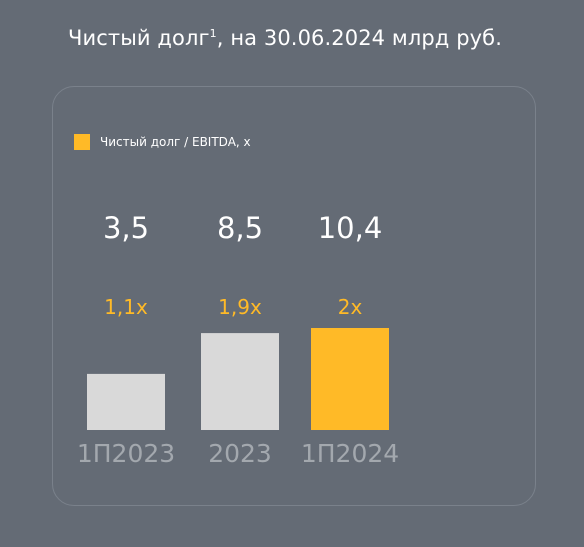 The height and width of the screenshot is (547, 584). I want to click on page-title: Чистый долг1, на 30.06.2024 млрд руб., so click(285, 38).